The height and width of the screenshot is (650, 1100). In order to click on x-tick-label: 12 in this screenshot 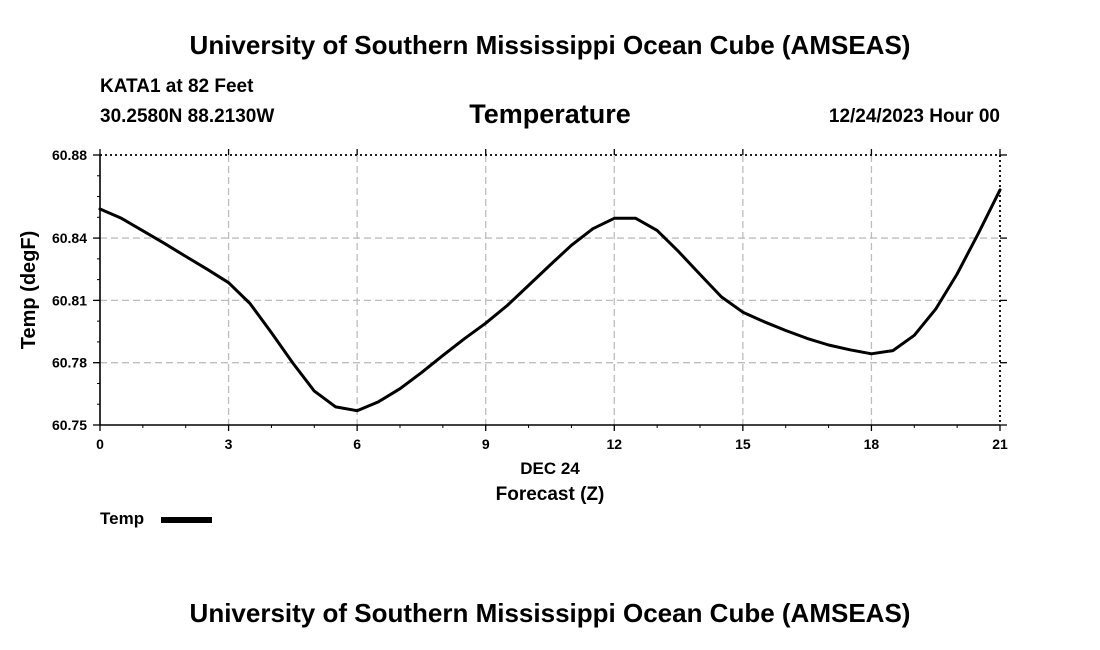, I will do `click(614, 444)`.